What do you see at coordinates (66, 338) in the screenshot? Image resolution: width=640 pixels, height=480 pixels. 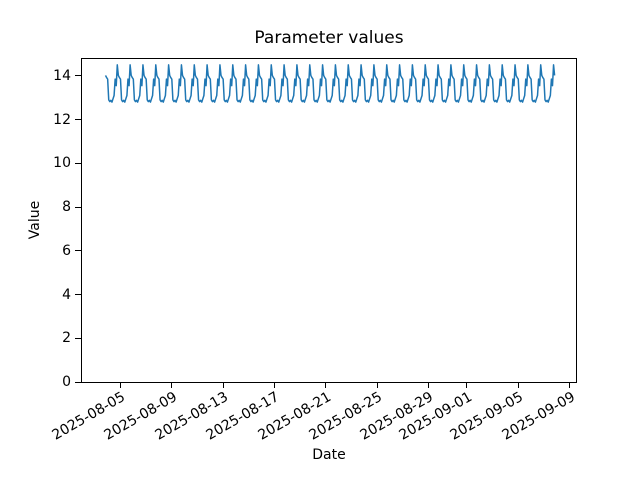 I see `y-tick-label: 2` at bounding box center [66, 338].